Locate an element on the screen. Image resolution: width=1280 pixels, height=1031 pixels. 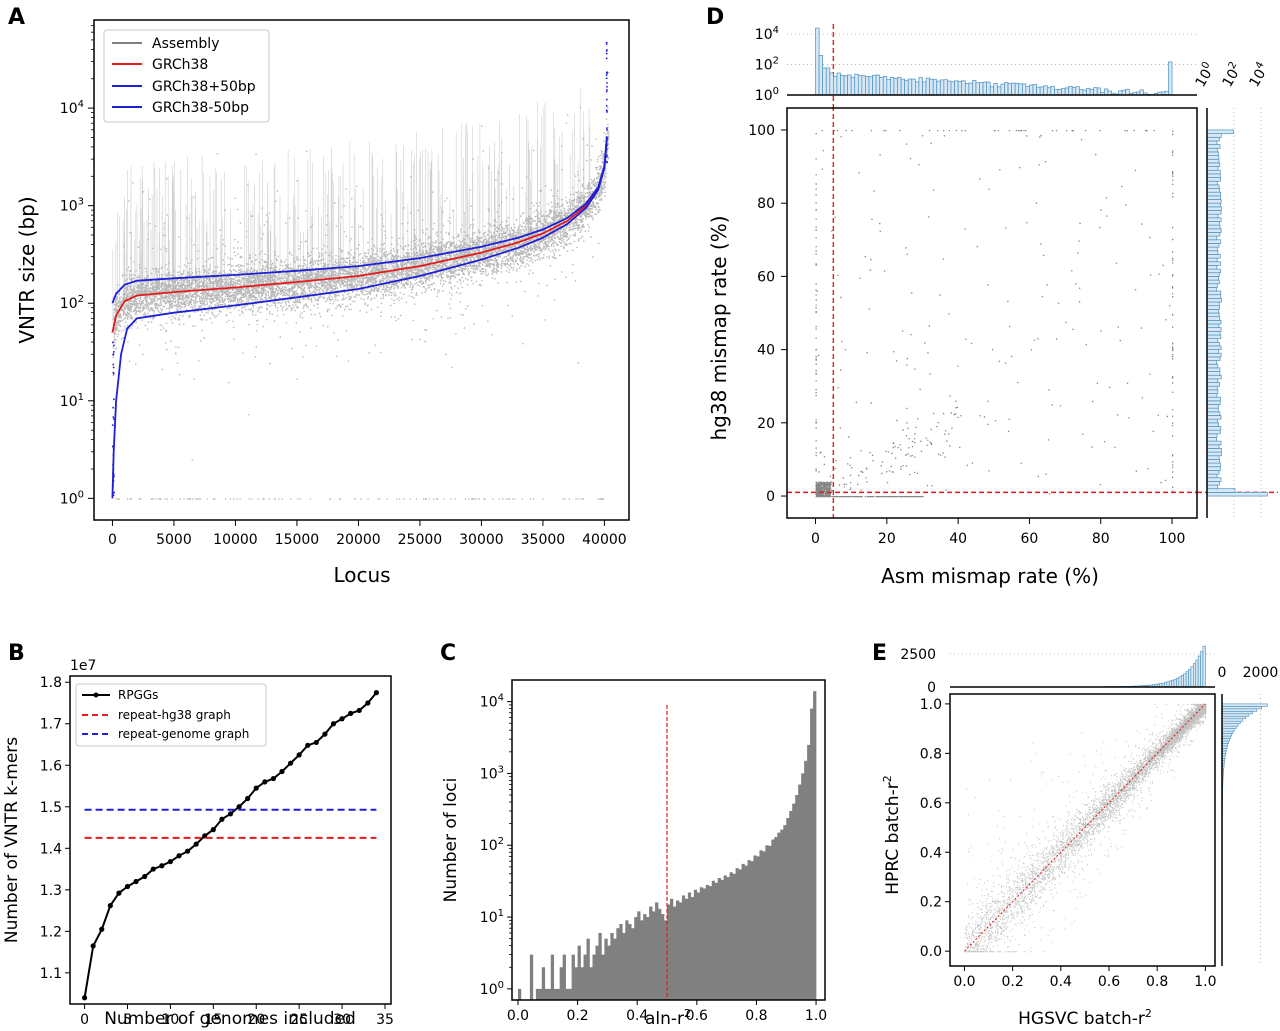
panel-a-legend-box is located at coordinates (186, 76).